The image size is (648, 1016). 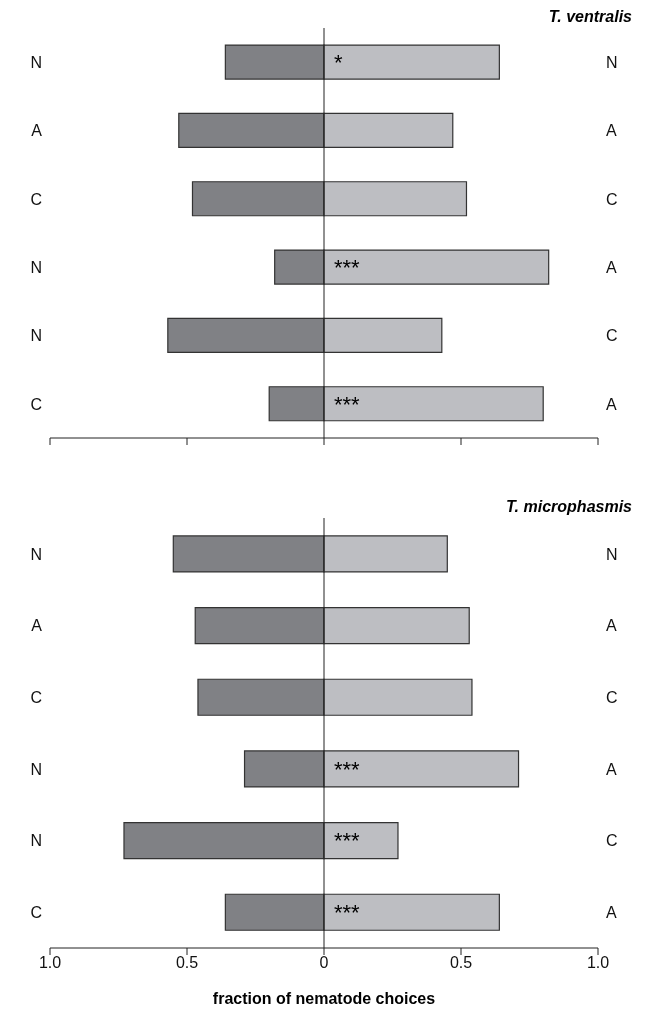 What do you see at coordinates (324, 963) in the screenshot?
I see `x-tick-label: 0` at bounding box center [324, 963].